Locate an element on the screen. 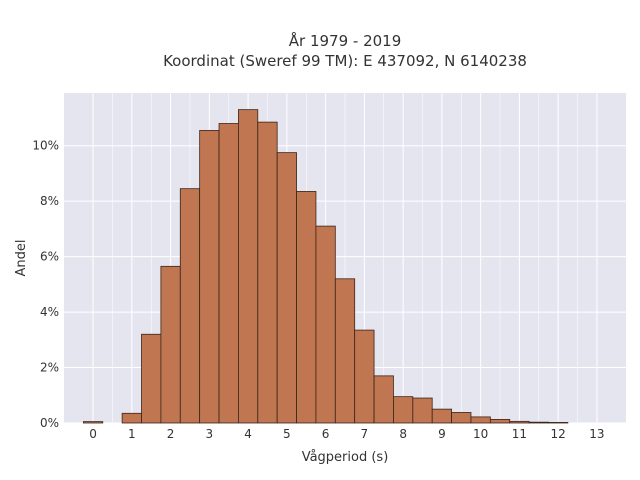 This screenshot has height=480, width=640. x-tick-label: 9 is located at coordinates (442, 434).